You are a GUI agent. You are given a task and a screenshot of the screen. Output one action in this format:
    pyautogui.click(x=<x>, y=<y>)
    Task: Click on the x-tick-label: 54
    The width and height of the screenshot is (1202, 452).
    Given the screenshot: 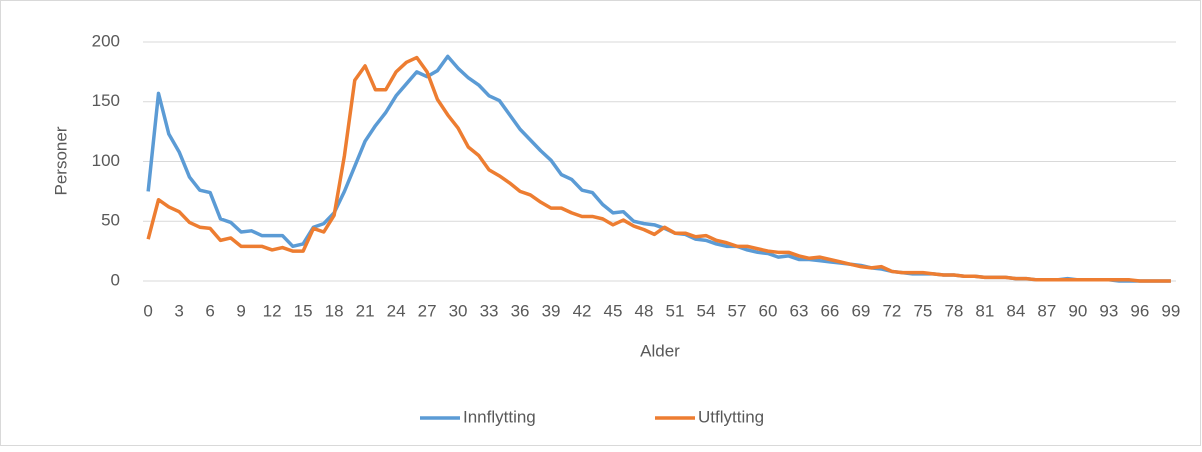 What is the action you would take?
    pyautogui.click(x=706, y=310)
    